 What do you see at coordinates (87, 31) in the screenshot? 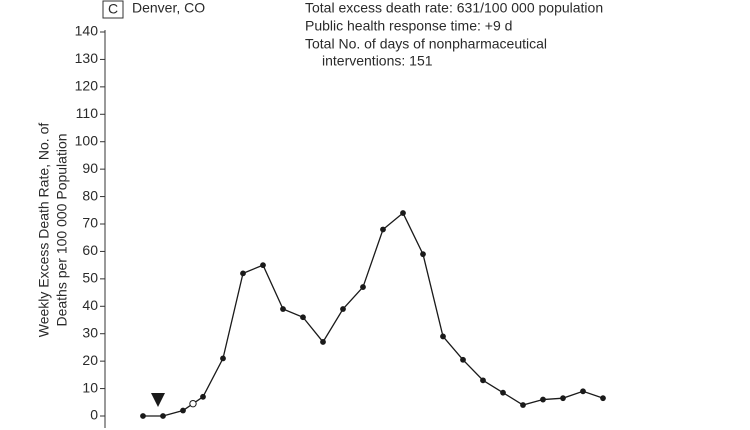
I see `y-tick-label: 140` at bounding box center [87, 31].